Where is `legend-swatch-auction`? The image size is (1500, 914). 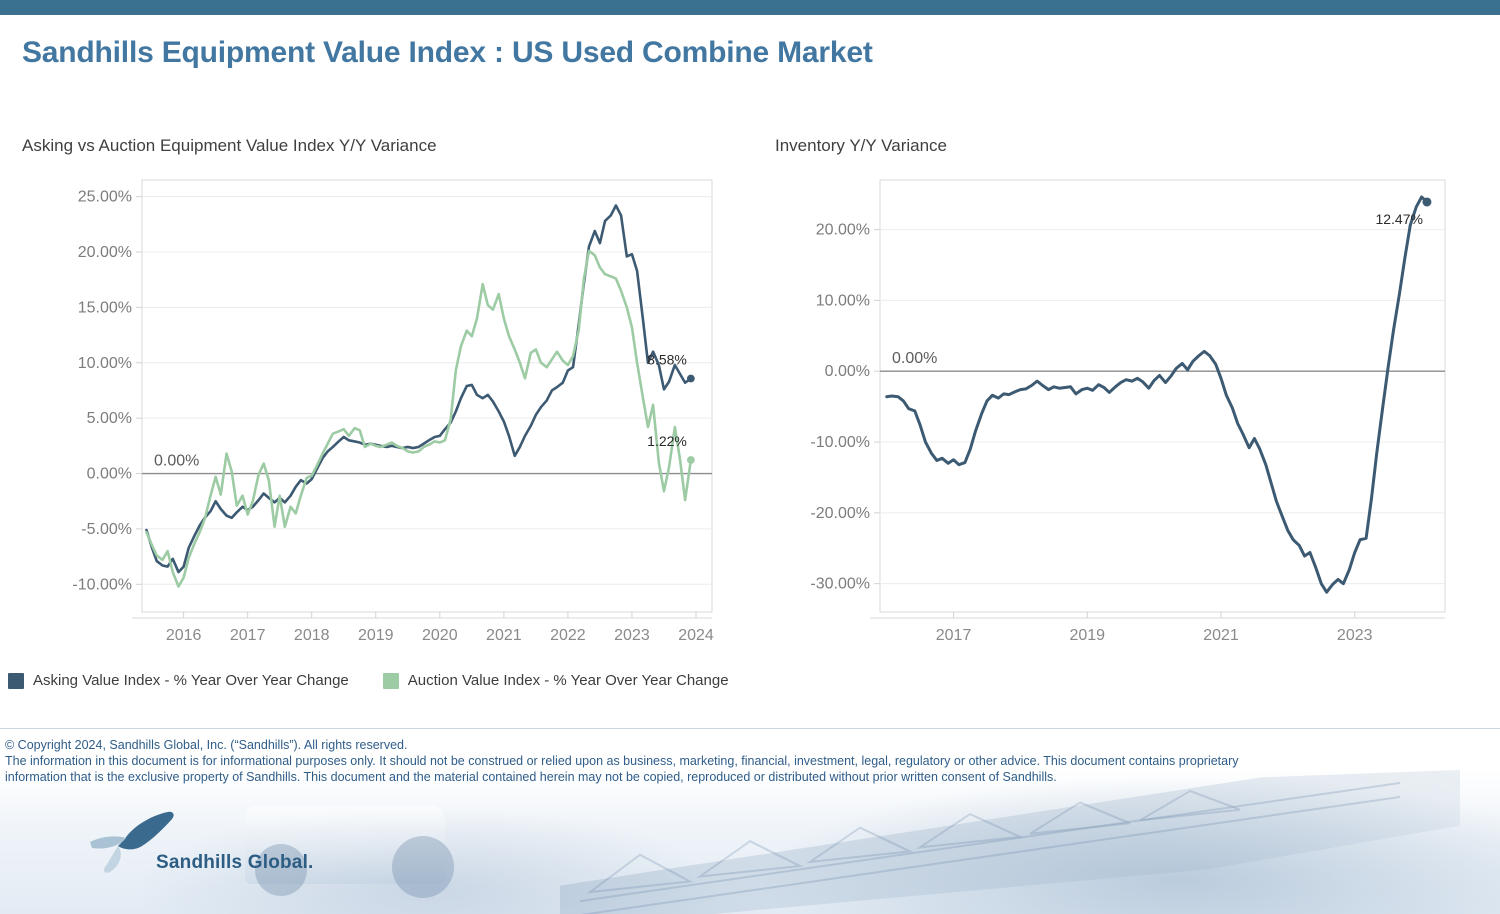 legend-swatch-auction is located at coordinates (390, 680).